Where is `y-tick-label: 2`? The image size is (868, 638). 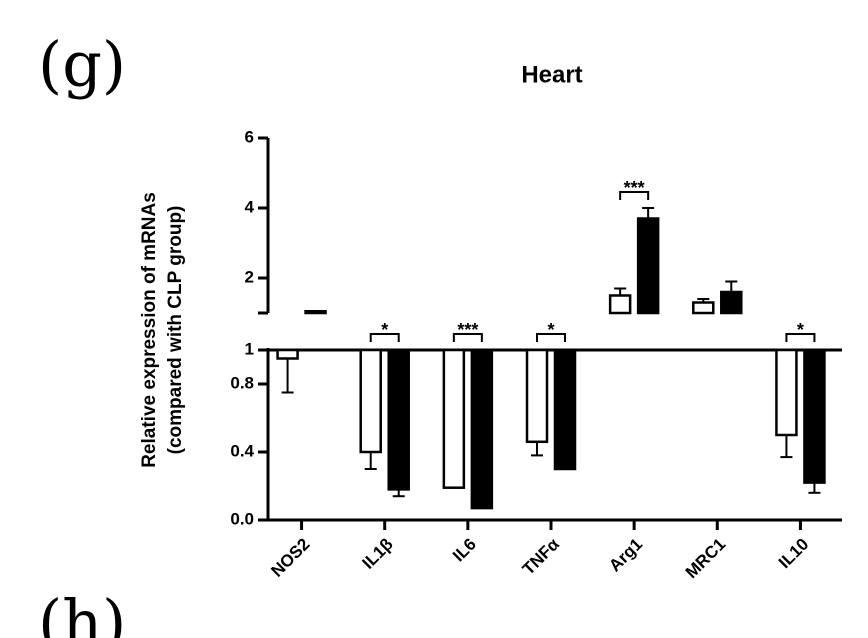
y-tick-label: 2 is located at coordinates (249, 276).